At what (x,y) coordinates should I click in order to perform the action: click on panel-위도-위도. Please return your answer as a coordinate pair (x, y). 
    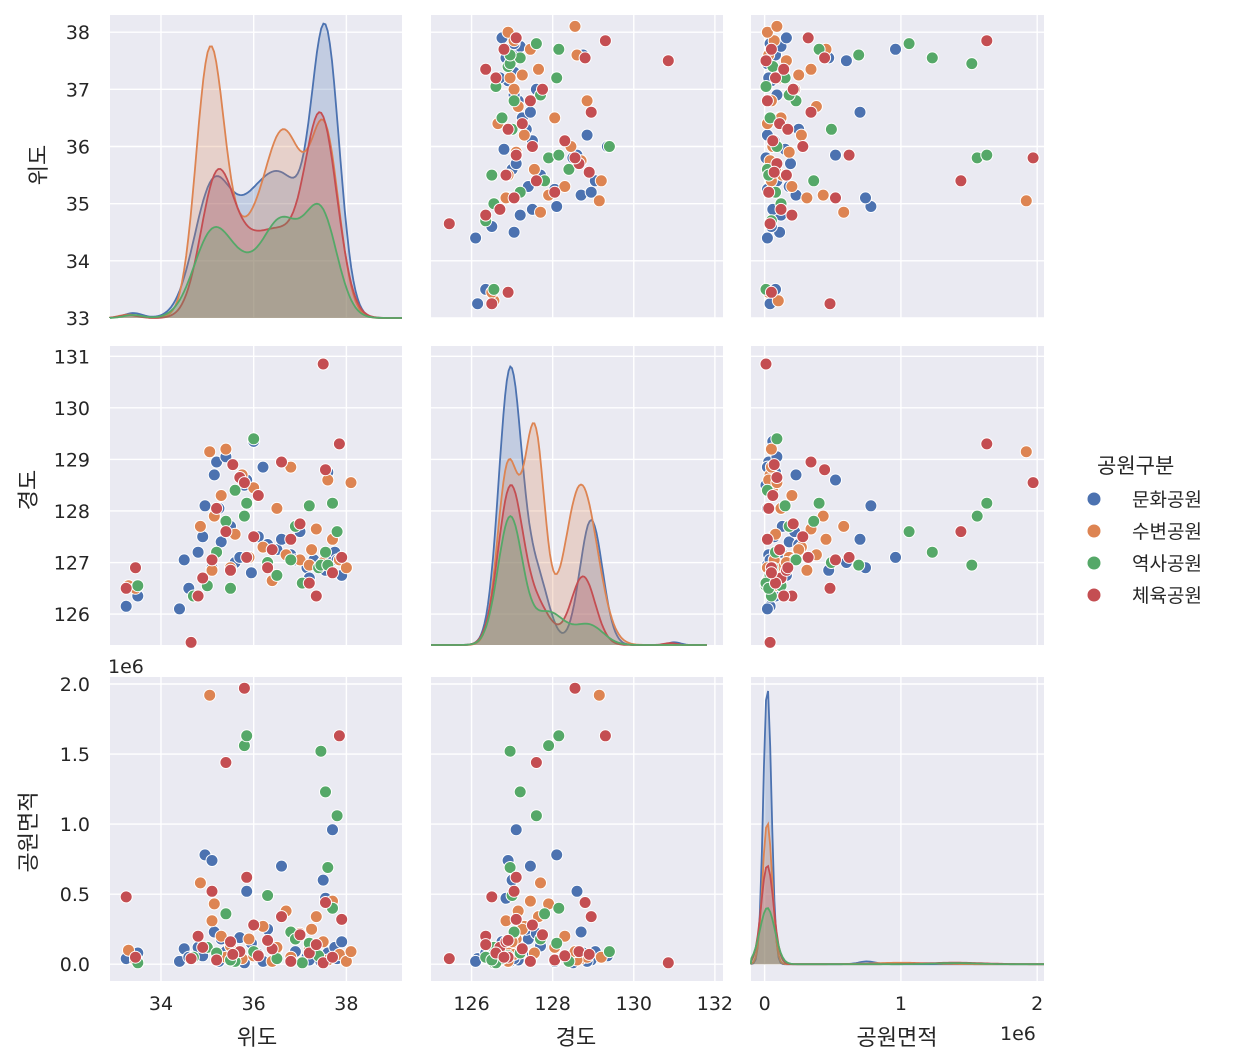
    Looking at the image, I should click on (255, 167).